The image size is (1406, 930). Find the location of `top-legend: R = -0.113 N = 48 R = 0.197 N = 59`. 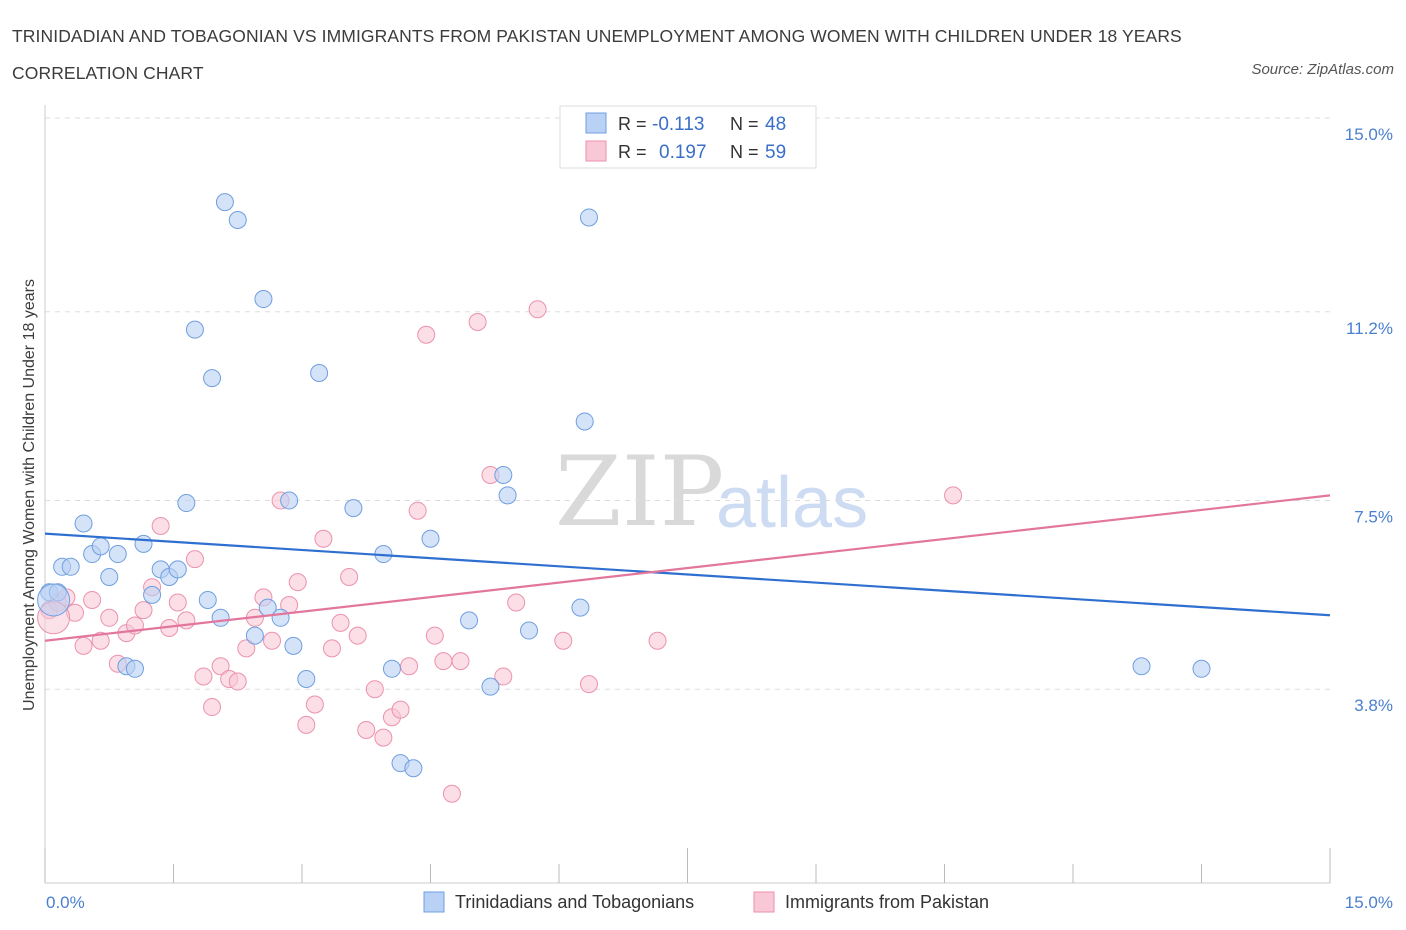

top-legend: R = -0.113 N = 48 R = 0.197 N = 59 is located at coordinates (688, 137).